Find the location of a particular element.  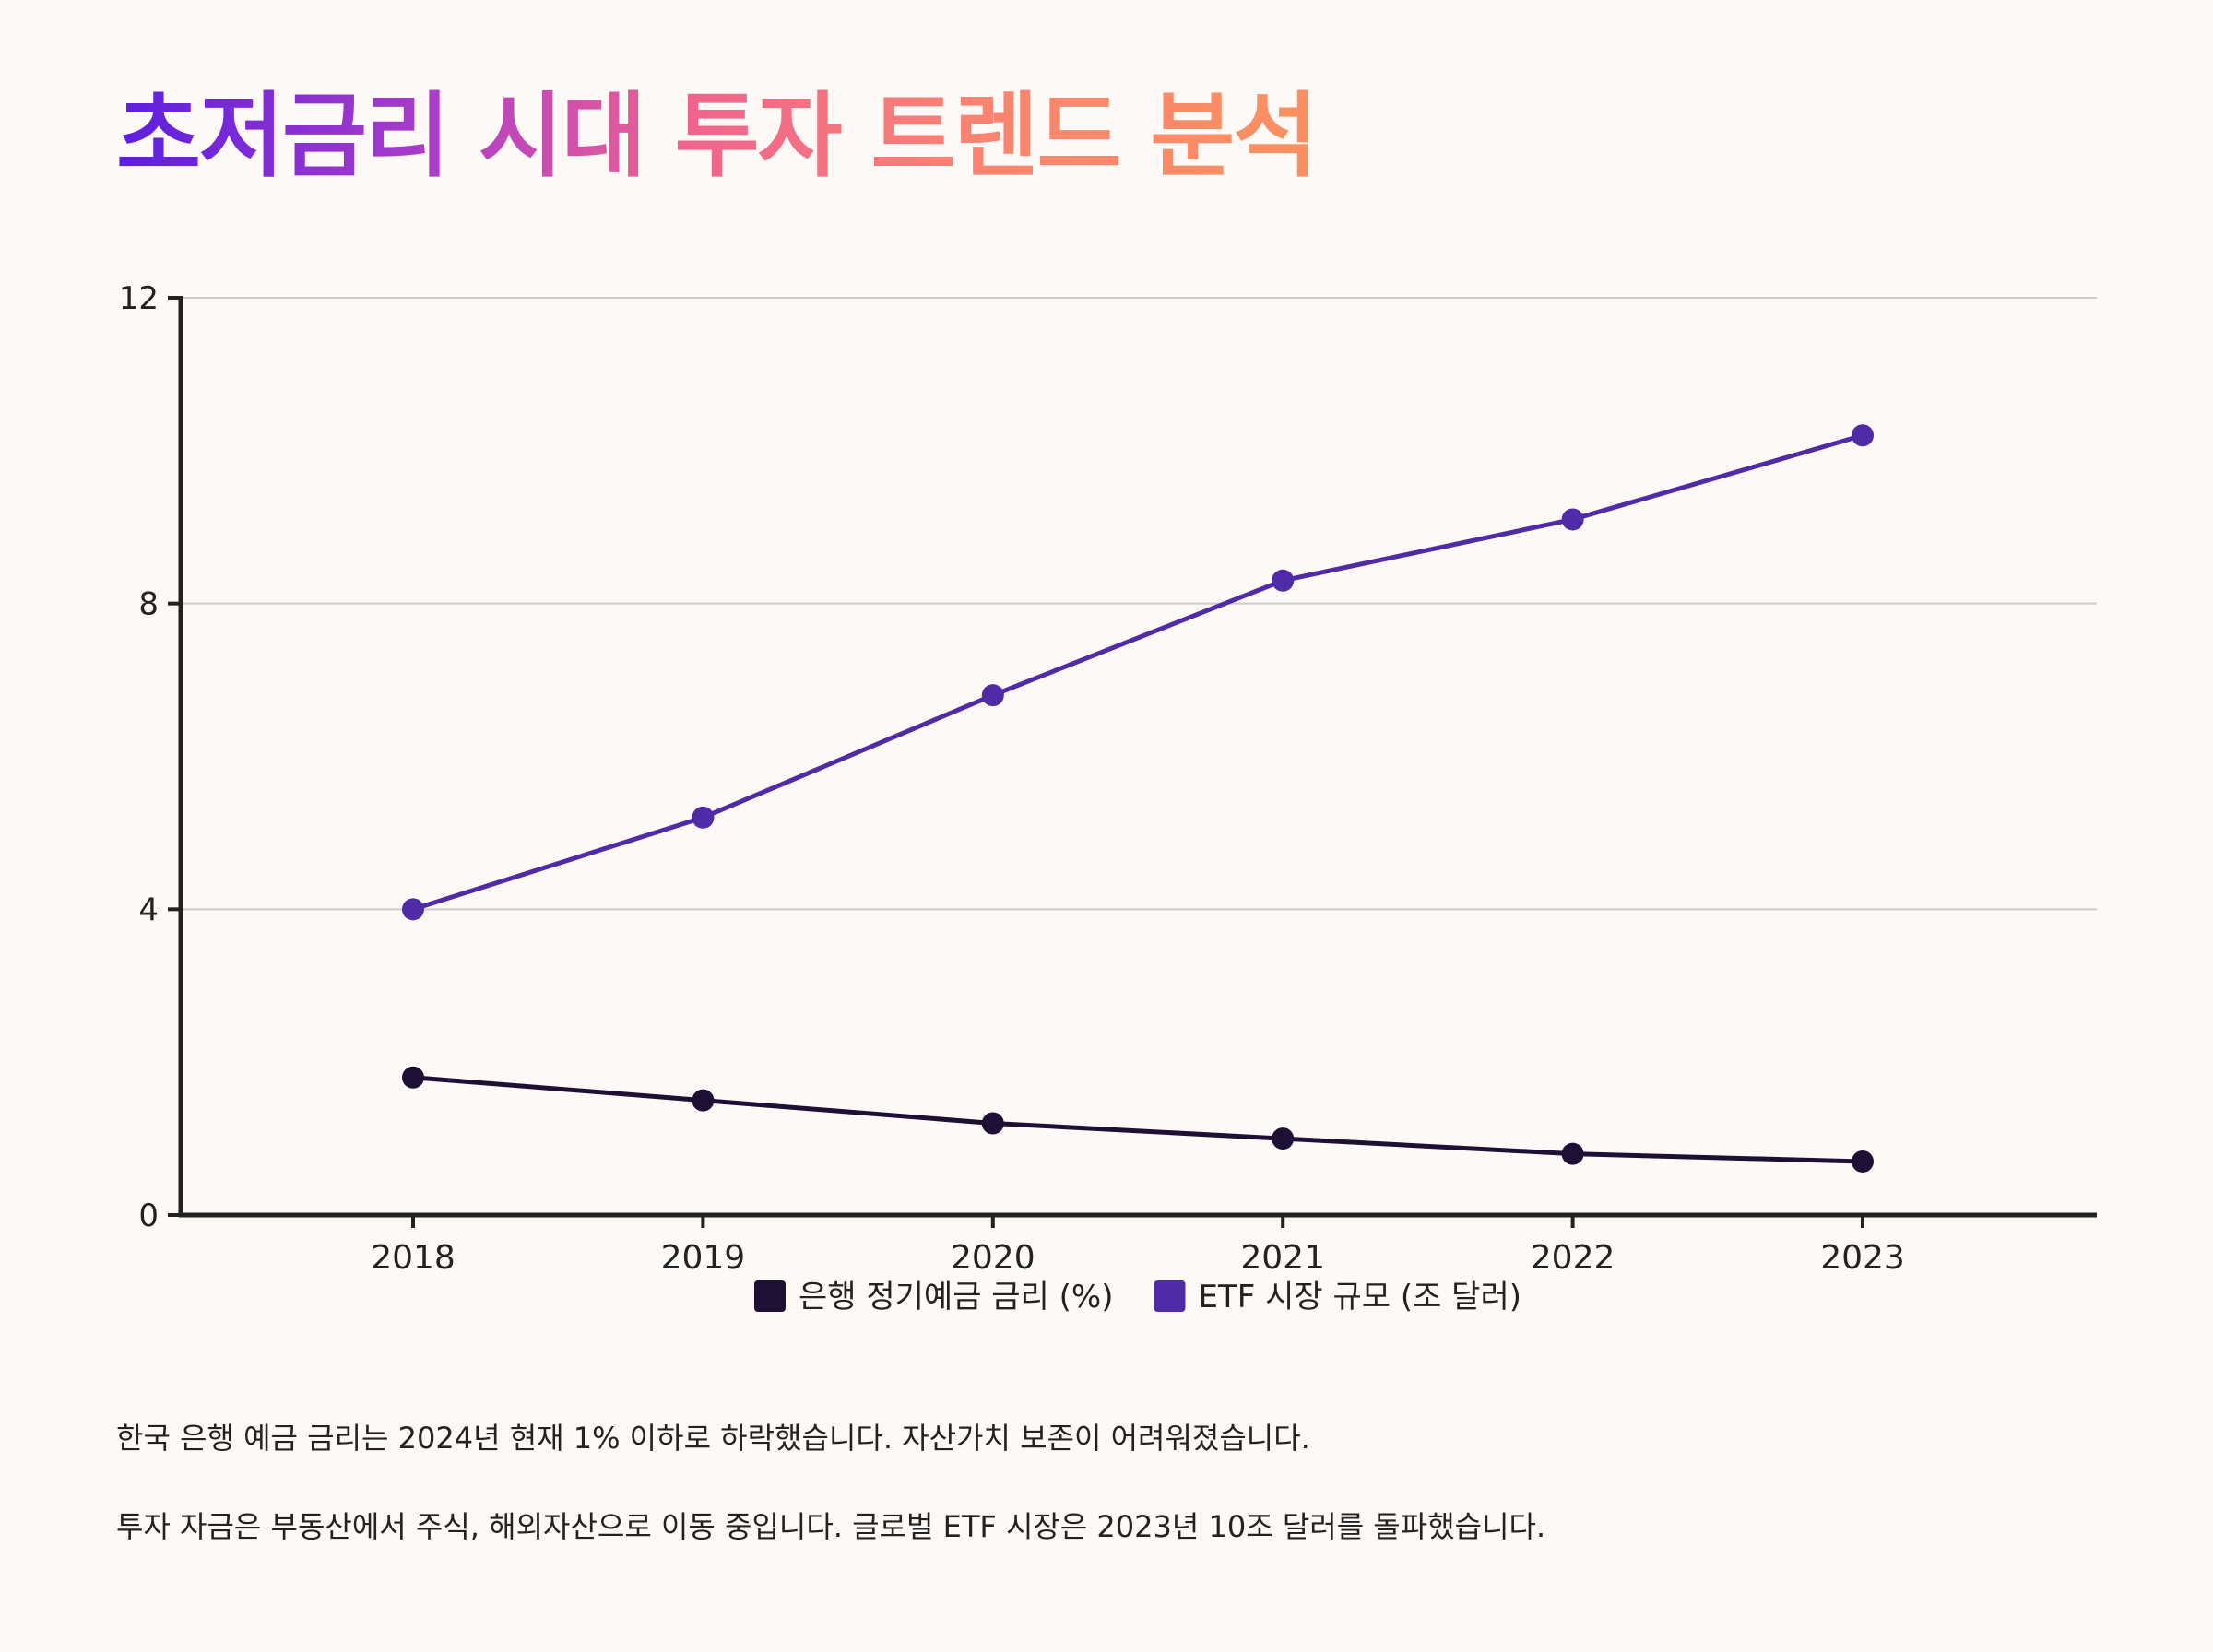

y-tick-label: 4 is located at coordinates (148, 909).